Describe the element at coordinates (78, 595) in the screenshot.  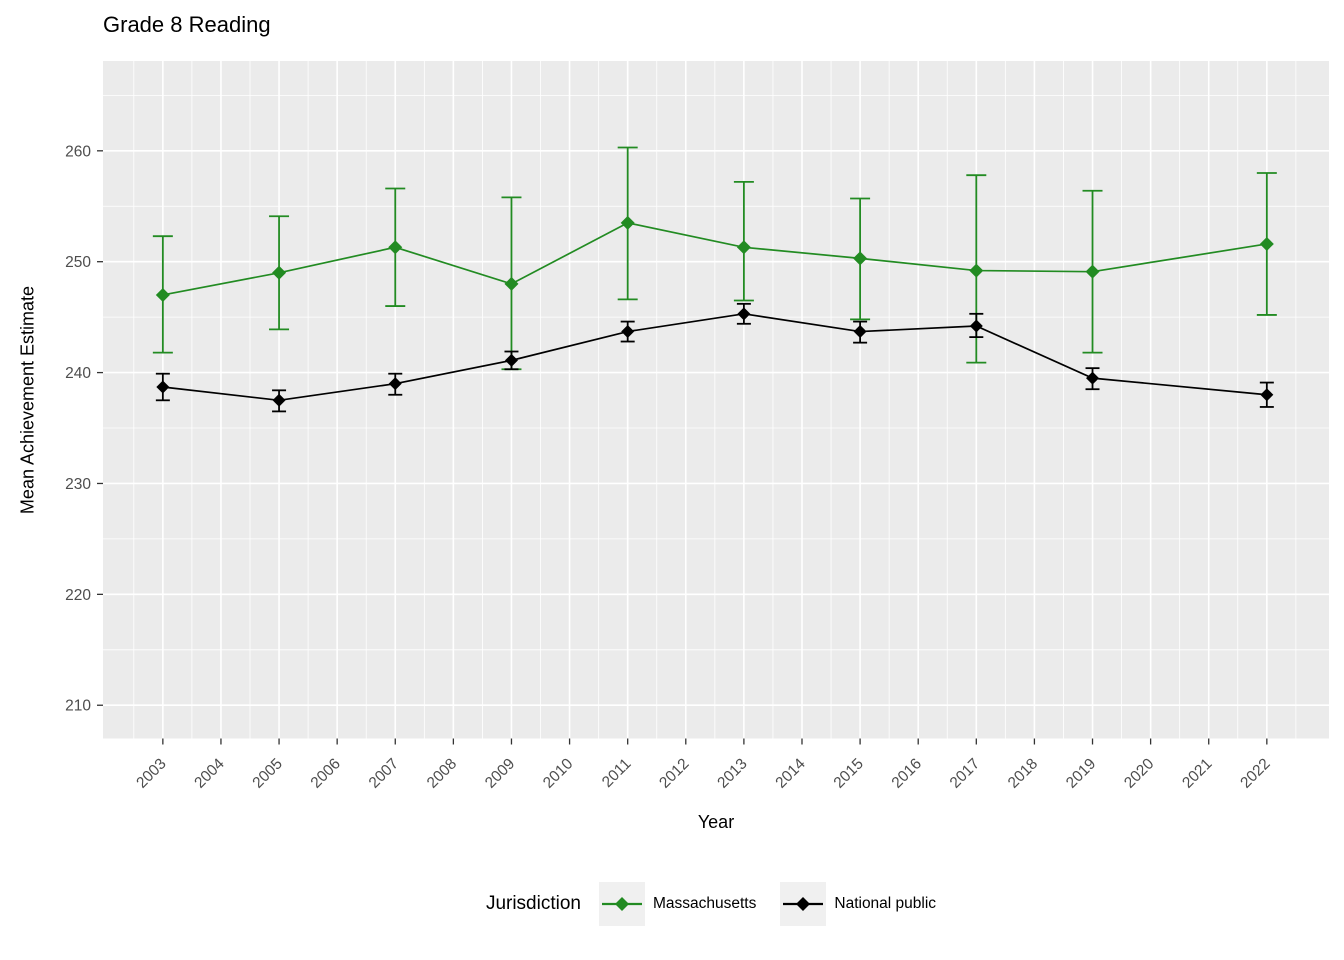
I see `svg-text: 220` at that location.